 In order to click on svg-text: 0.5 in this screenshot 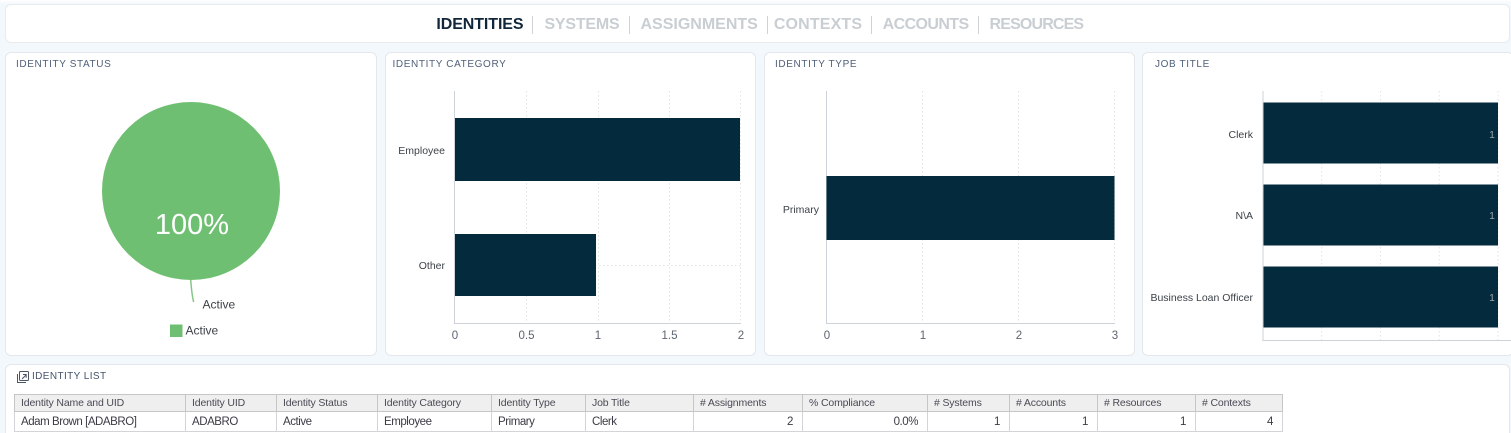, I will do `click(527, 336)`.